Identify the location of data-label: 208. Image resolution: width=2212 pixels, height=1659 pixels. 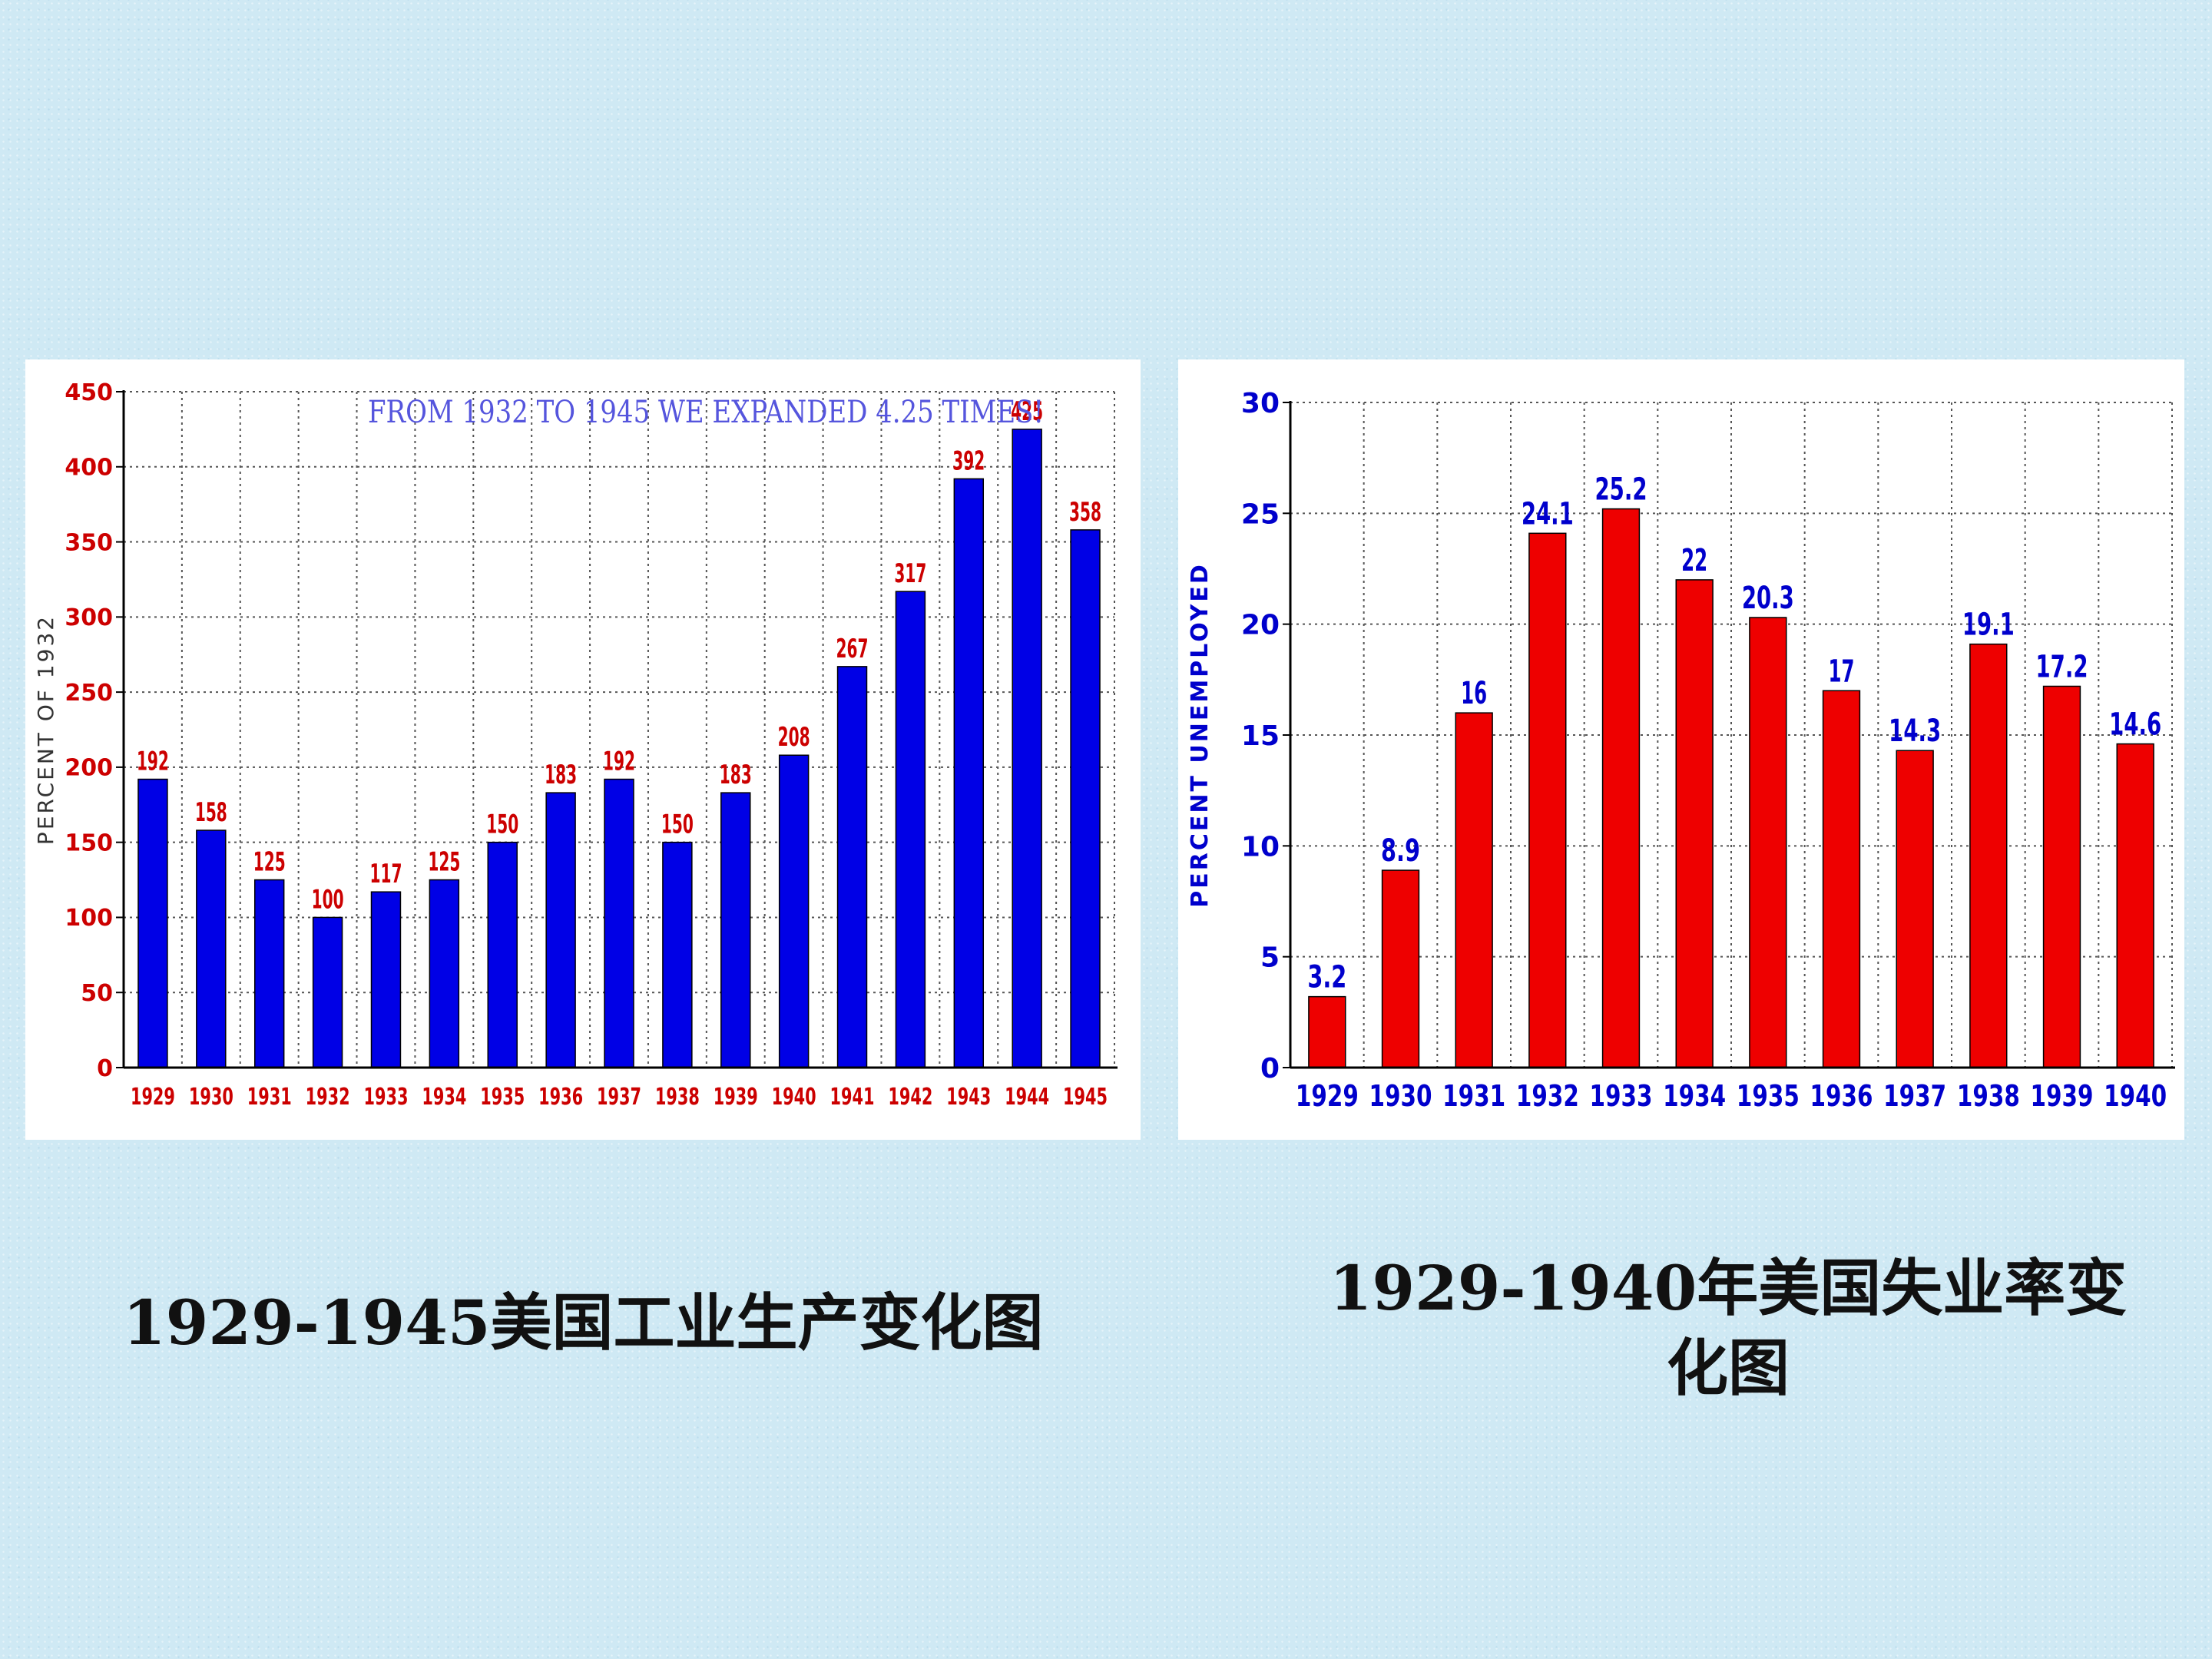
(794, 738).